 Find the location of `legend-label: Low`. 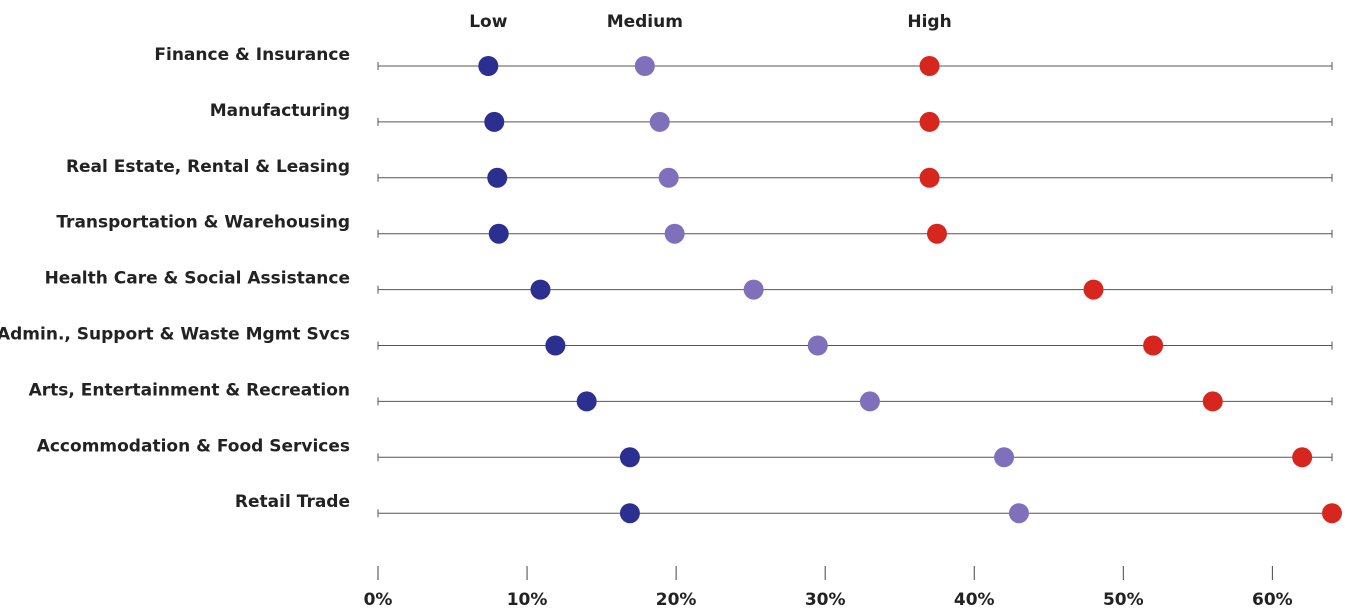

legend-label: Low is located at coordinates (488, 22).